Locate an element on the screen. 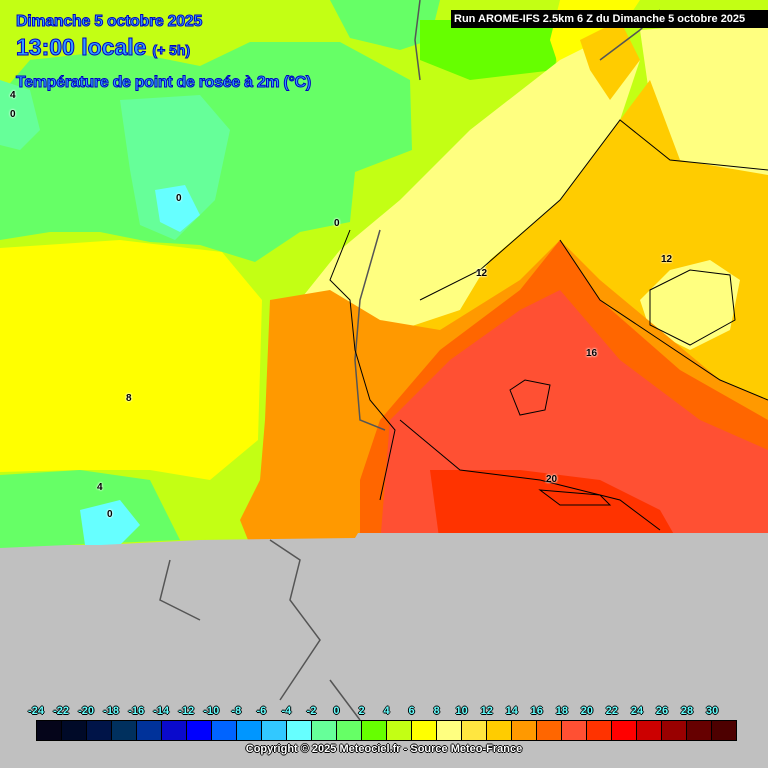 Image resolution: width=768 pixels, height=768 pixels. contour-label: 16 is located at coordinates (592, 353).